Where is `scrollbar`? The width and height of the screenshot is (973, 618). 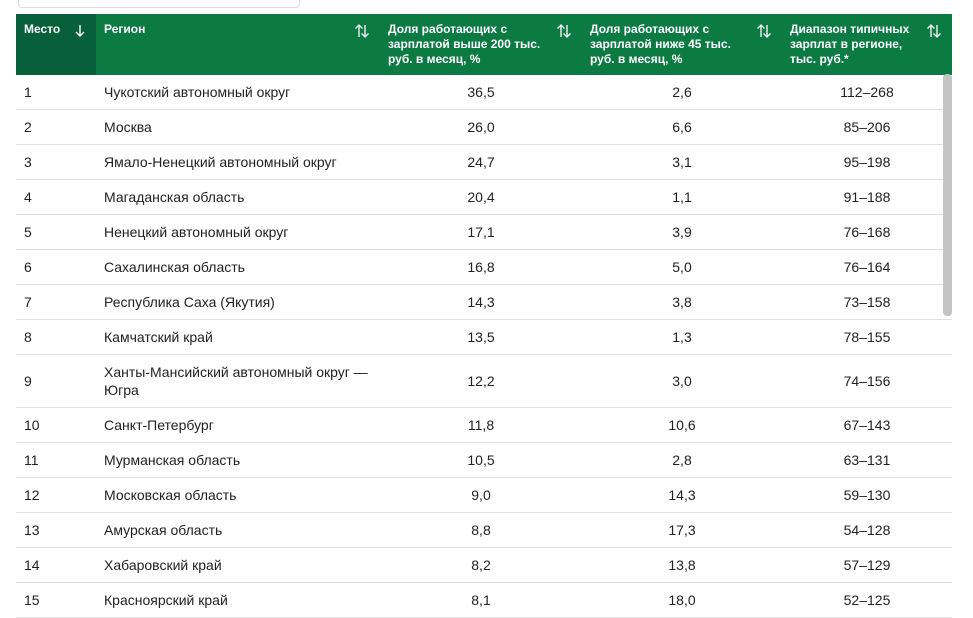
scrollbar is located at coordinates (947, 195).